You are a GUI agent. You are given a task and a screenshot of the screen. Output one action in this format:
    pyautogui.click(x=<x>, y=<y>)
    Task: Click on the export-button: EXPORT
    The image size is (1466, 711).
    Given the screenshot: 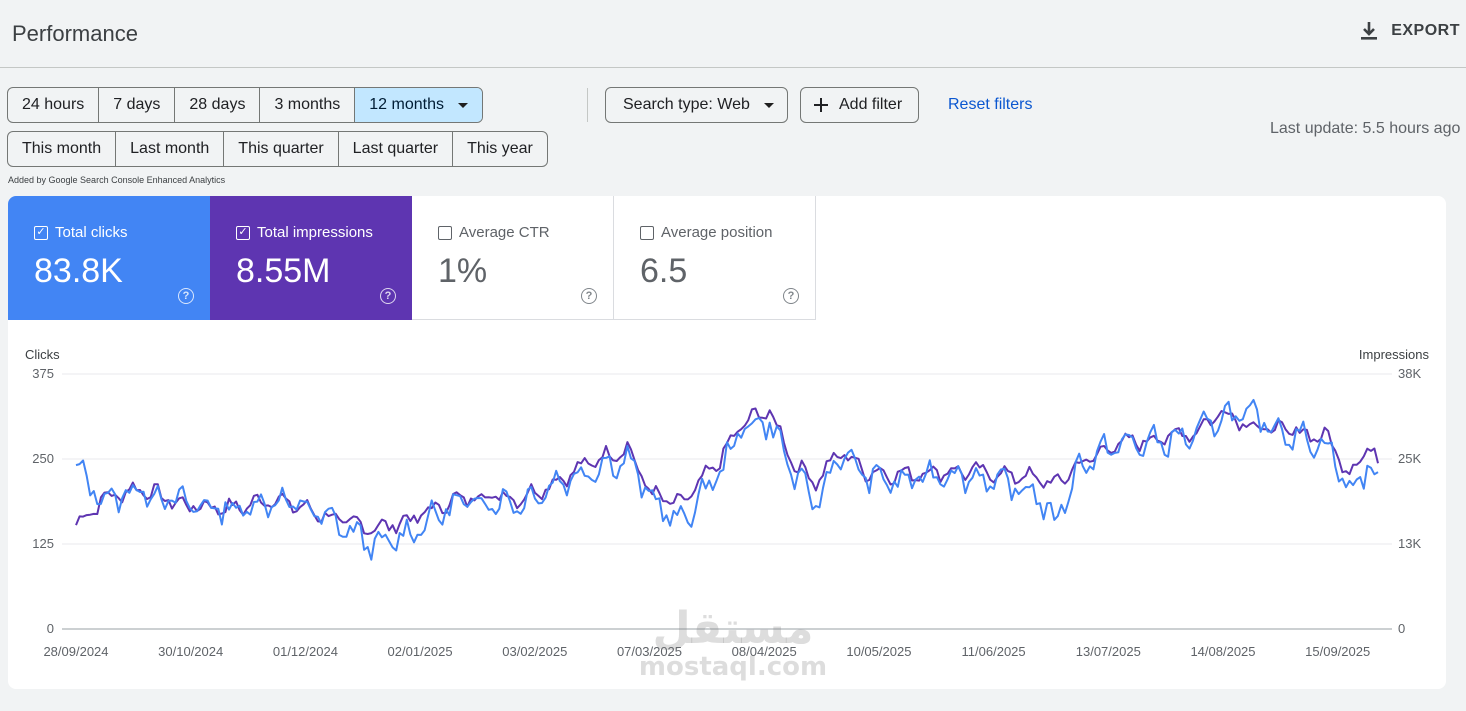 What is the action you would take?
    pyautogui.click(x=1409, y=31)
    